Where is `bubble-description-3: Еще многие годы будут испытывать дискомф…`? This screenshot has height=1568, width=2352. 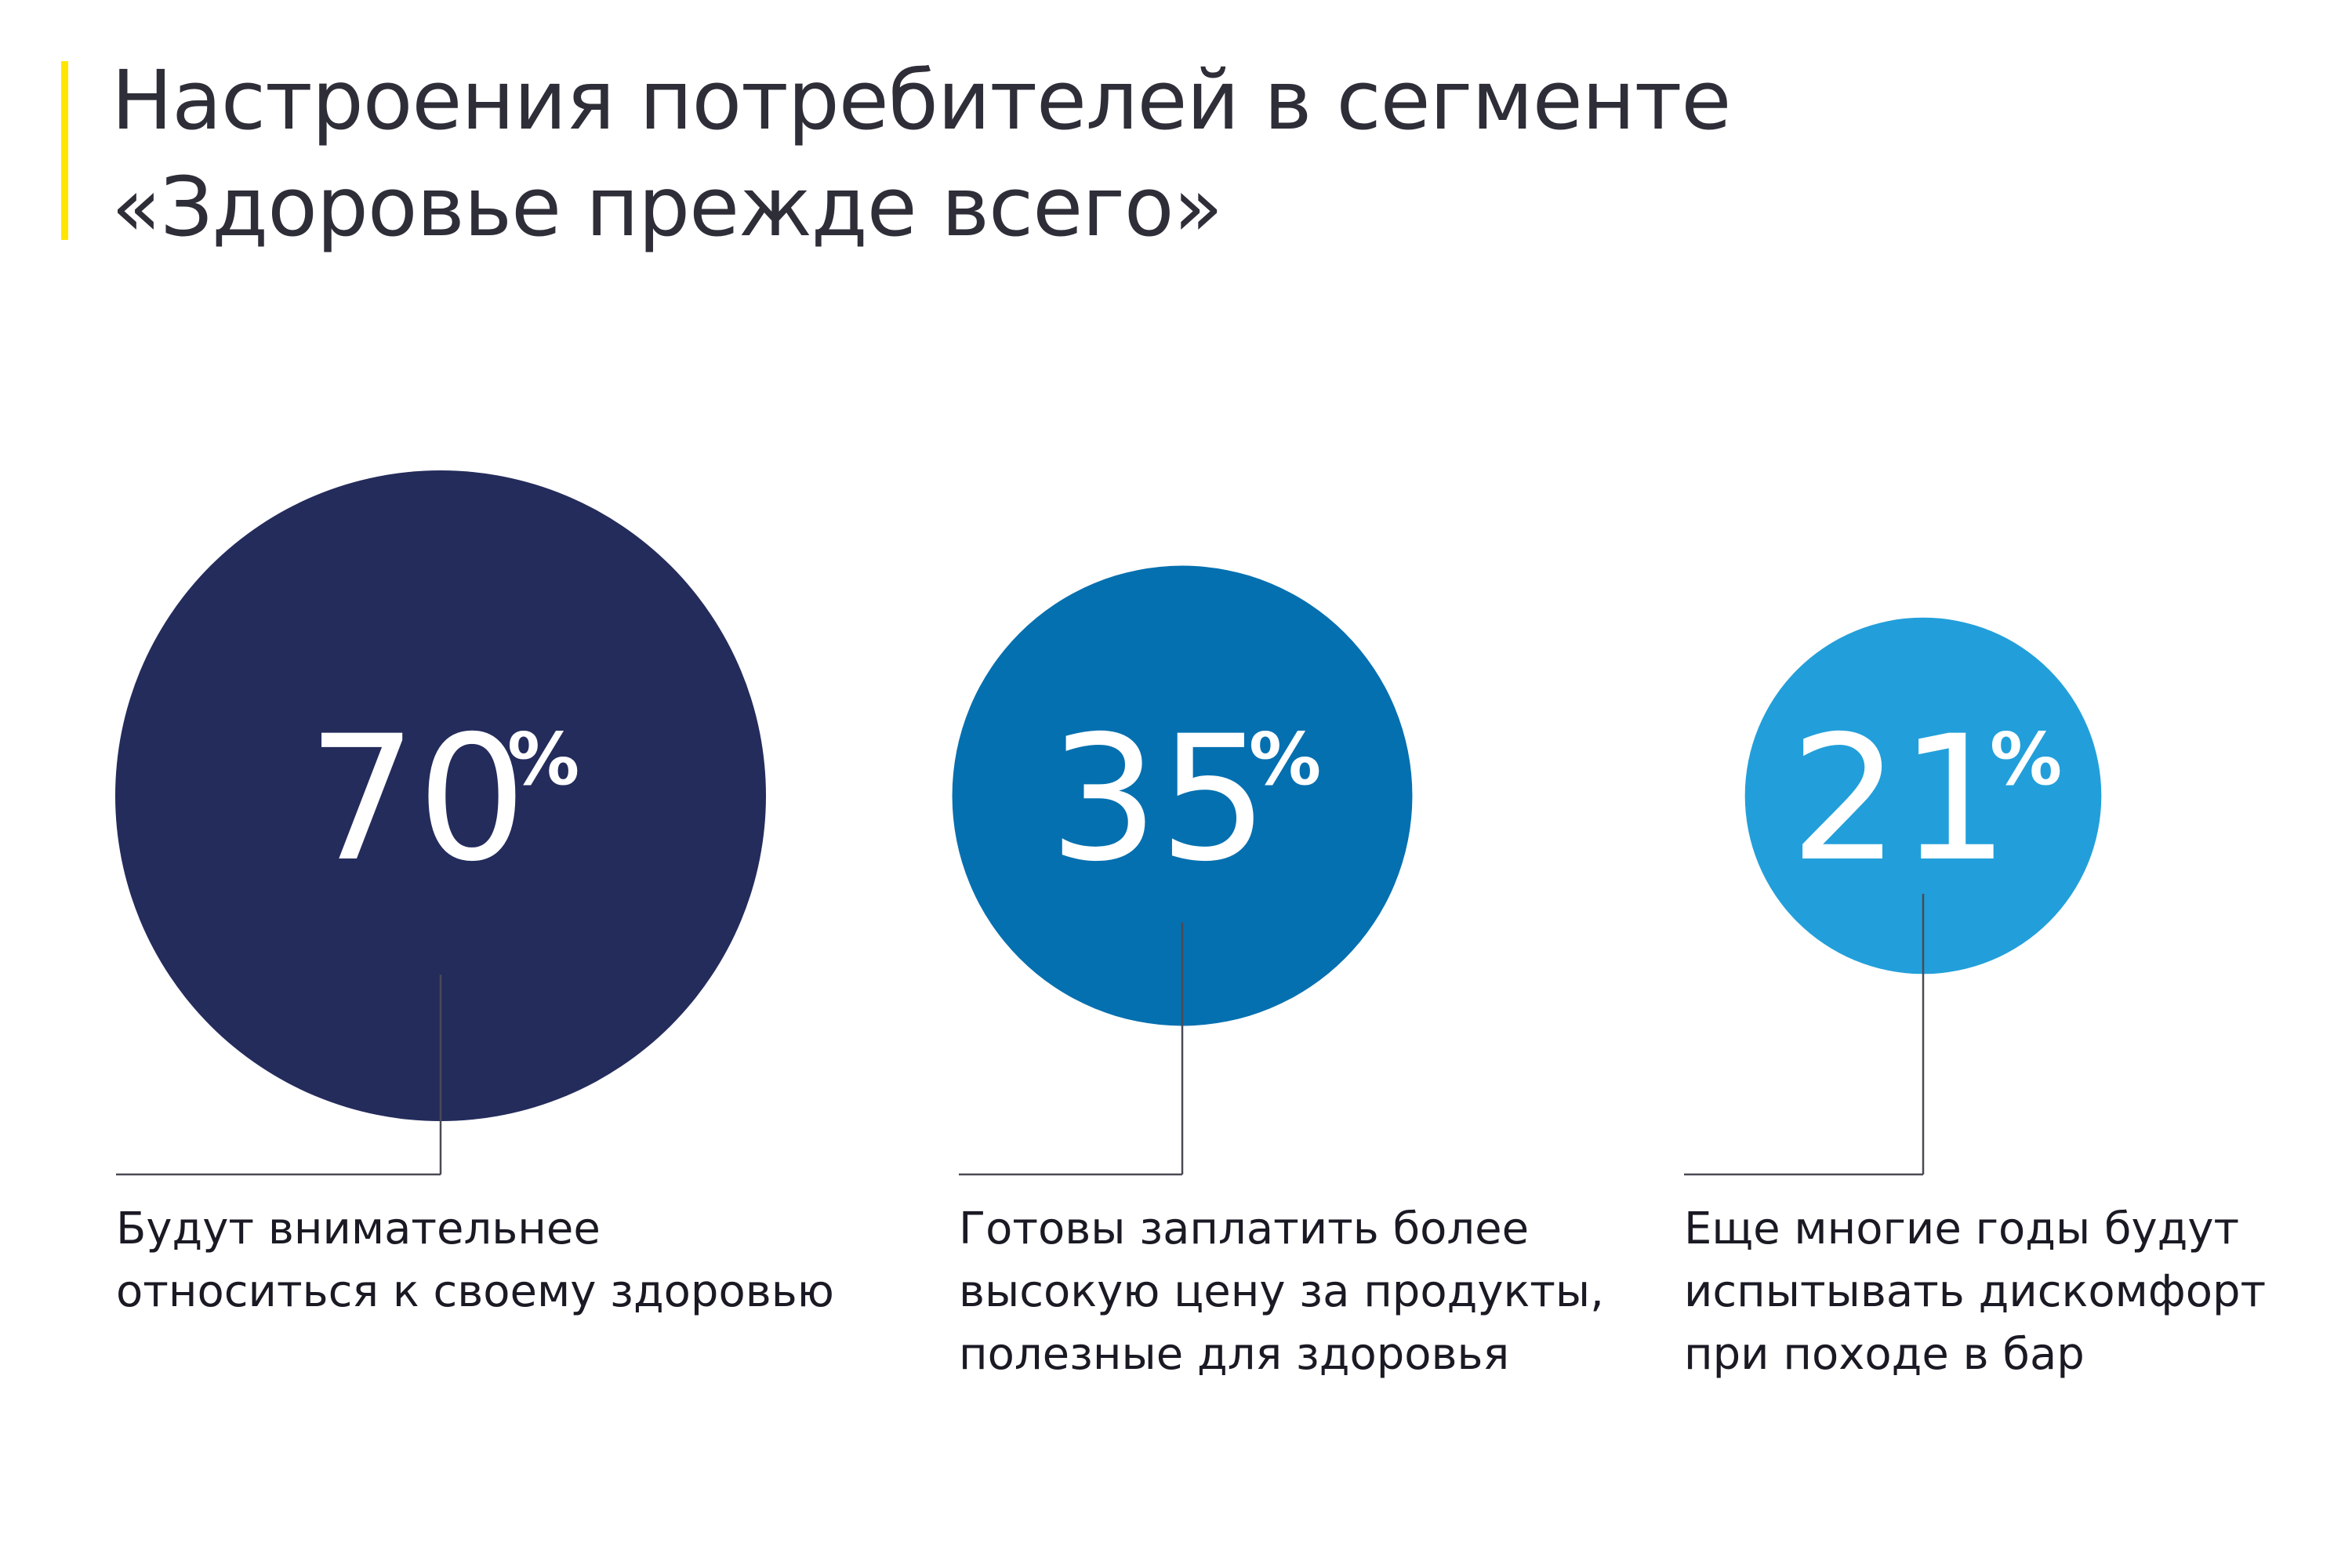 bubble-description-3: Еще многие годы будут испытывать дискомф… is located at coordinates (2018, 1292).